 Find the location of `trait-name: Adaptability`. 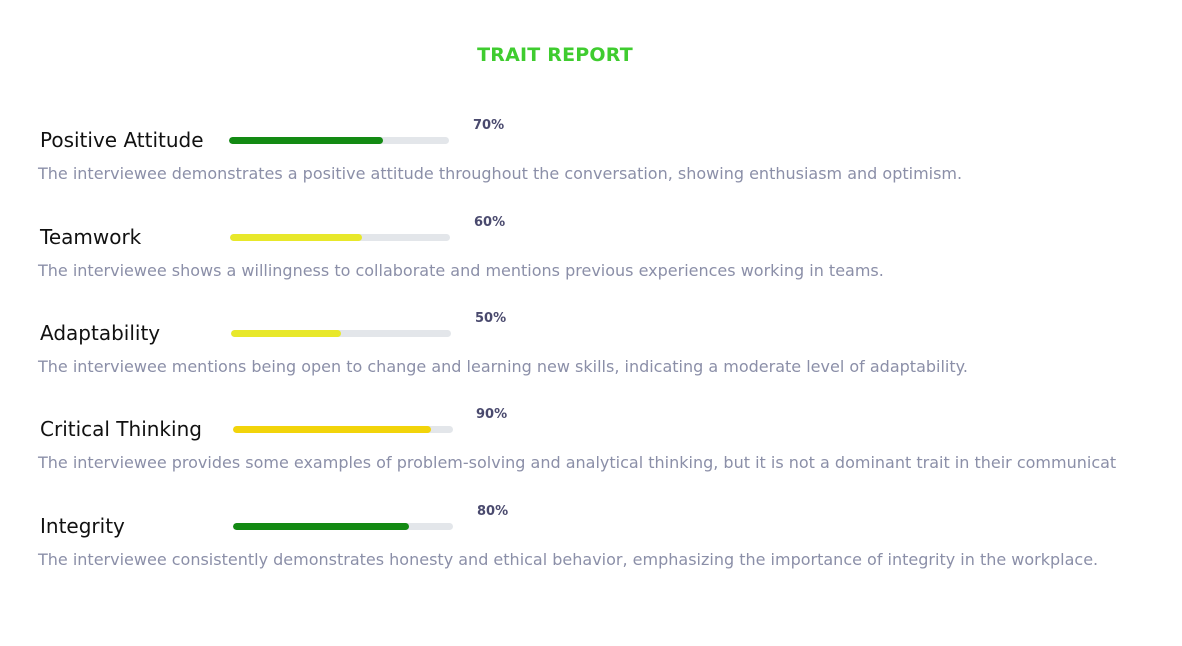

trait-name: Adaptability is located at coordinates (100, 333).